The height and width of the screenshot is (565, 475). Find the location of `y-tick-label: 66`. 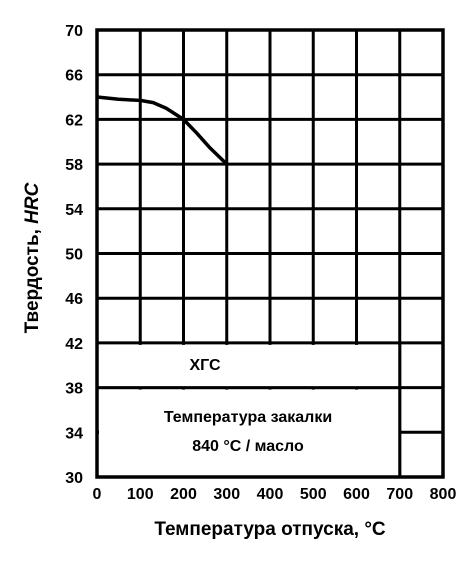

y-tick-label: 66 is located at coordinates (74, 76).